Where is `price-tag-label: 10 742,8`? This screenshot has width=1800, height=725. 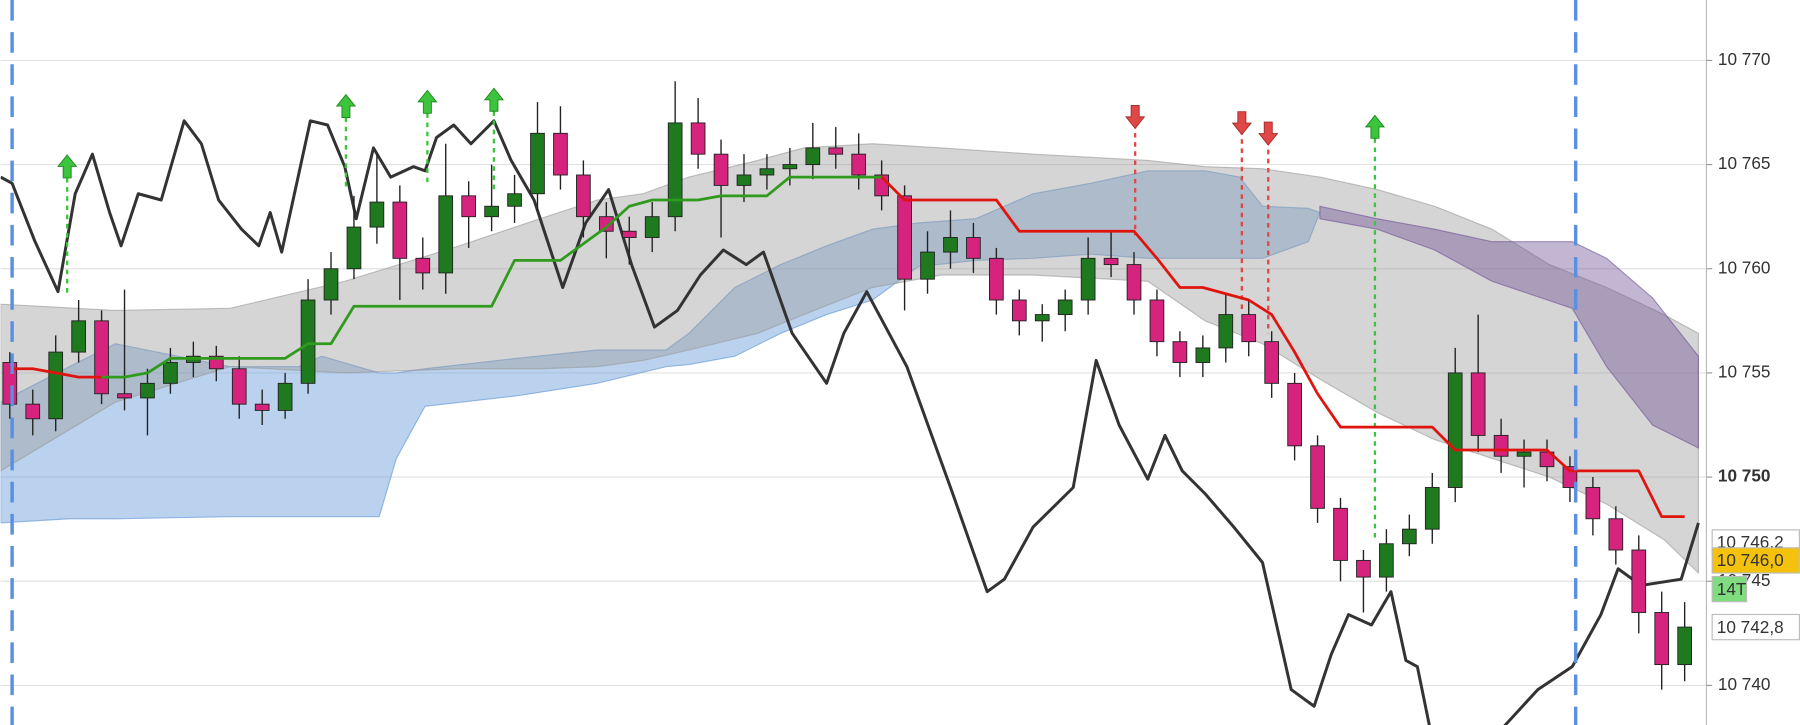
price-tag-label: 10 742,8 is located at coordinates (1750, 627).